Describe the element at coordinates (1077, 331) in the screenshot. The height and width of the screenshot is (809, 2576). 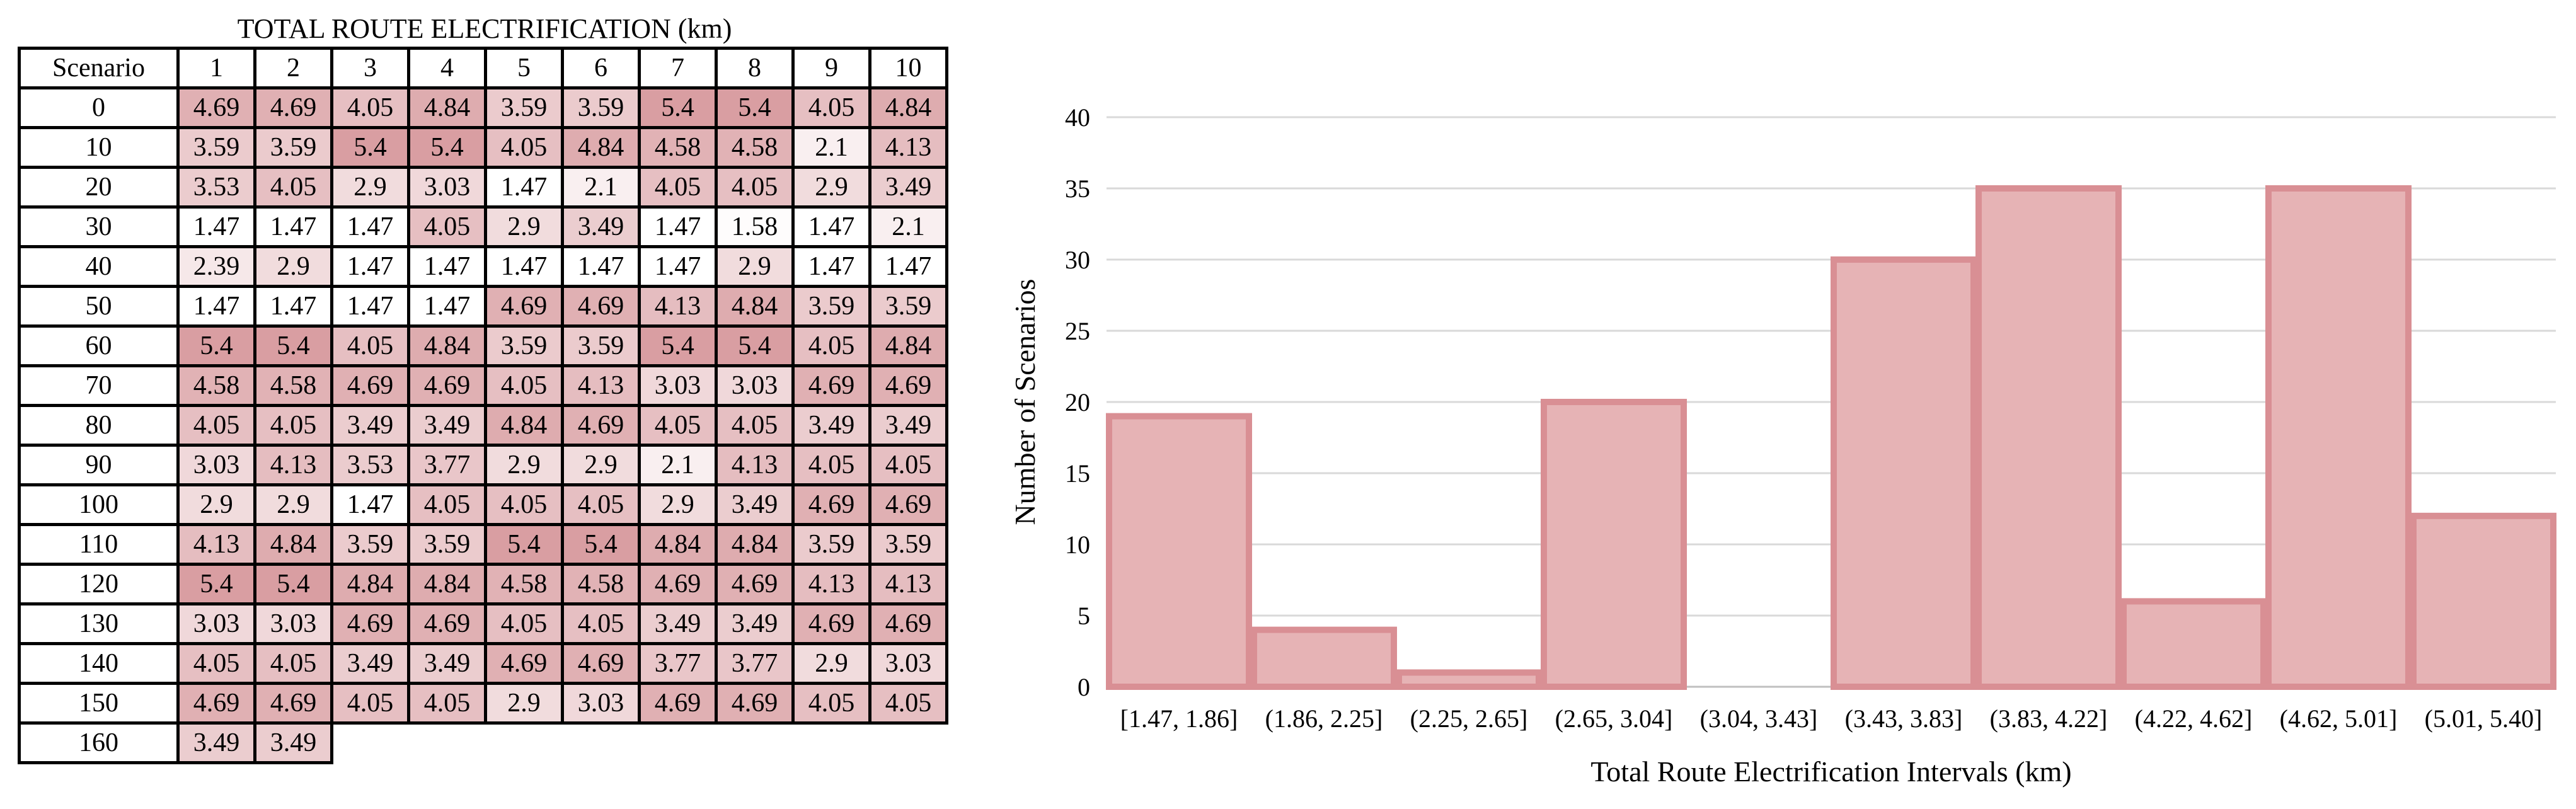
I see `y-tick-label: 25` at that location.